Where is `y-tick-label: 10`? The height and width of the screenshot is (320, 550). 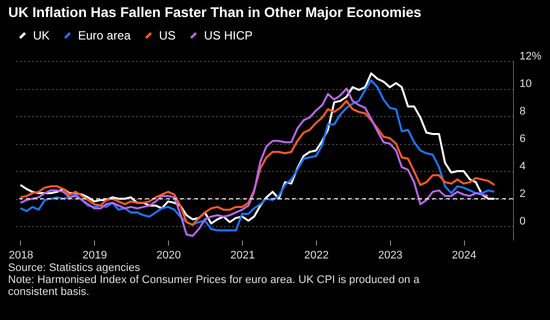
y-tick-label: 10 is located at coordinates (526, 84).